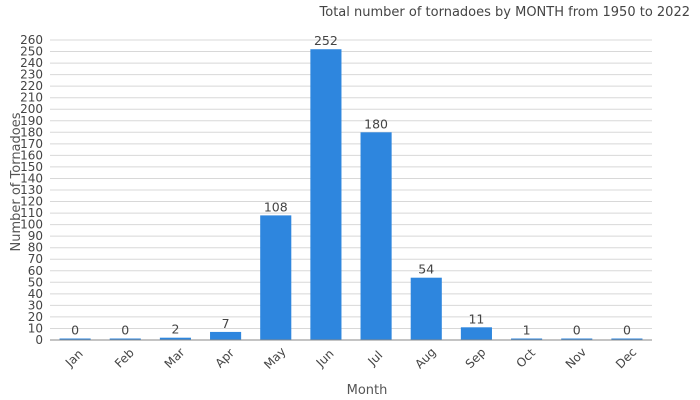 Image resolution: width=700 pixels, height=400 pixels. Describe the element at coordinates (374, 358) in the screenshot. I see `x-tick-label-jul: Jul` at that location.